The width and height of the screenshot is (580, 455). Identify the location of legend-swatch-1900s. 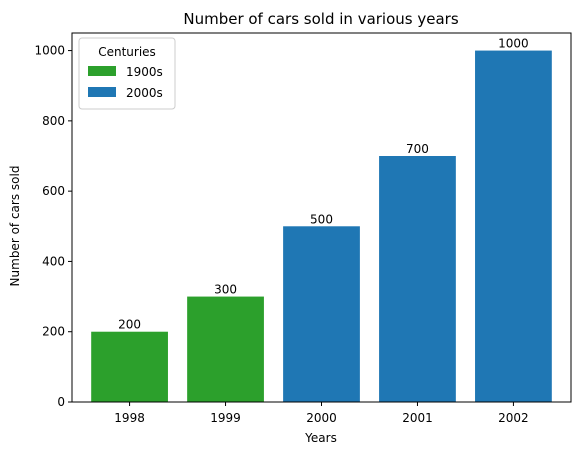
(102, 71).